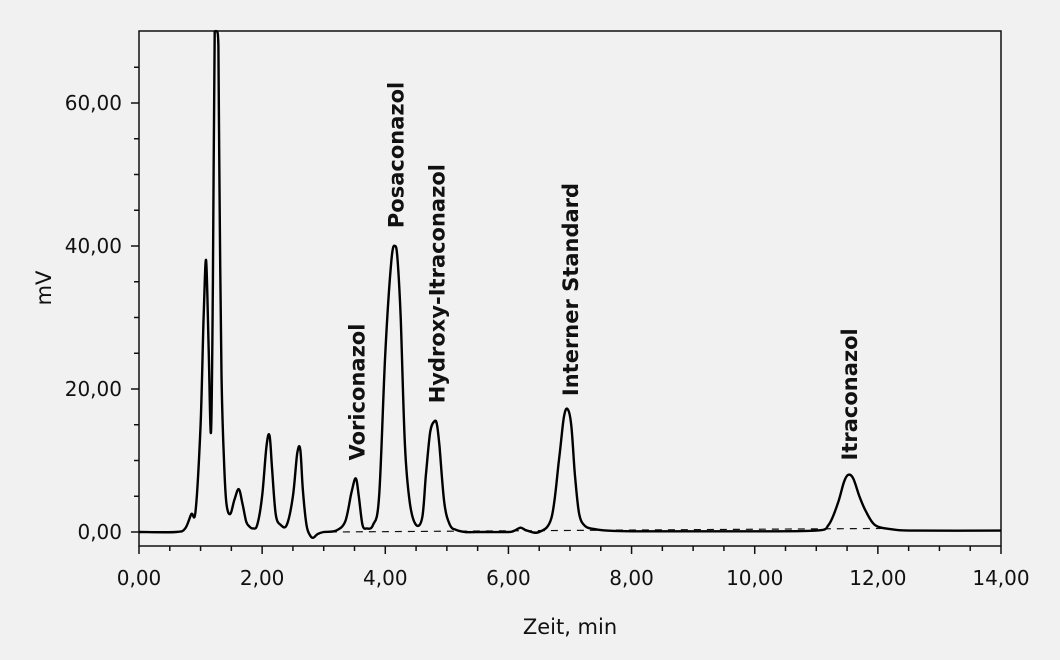  I want to click on peak-label: Interner Standard, so click(571, 289).